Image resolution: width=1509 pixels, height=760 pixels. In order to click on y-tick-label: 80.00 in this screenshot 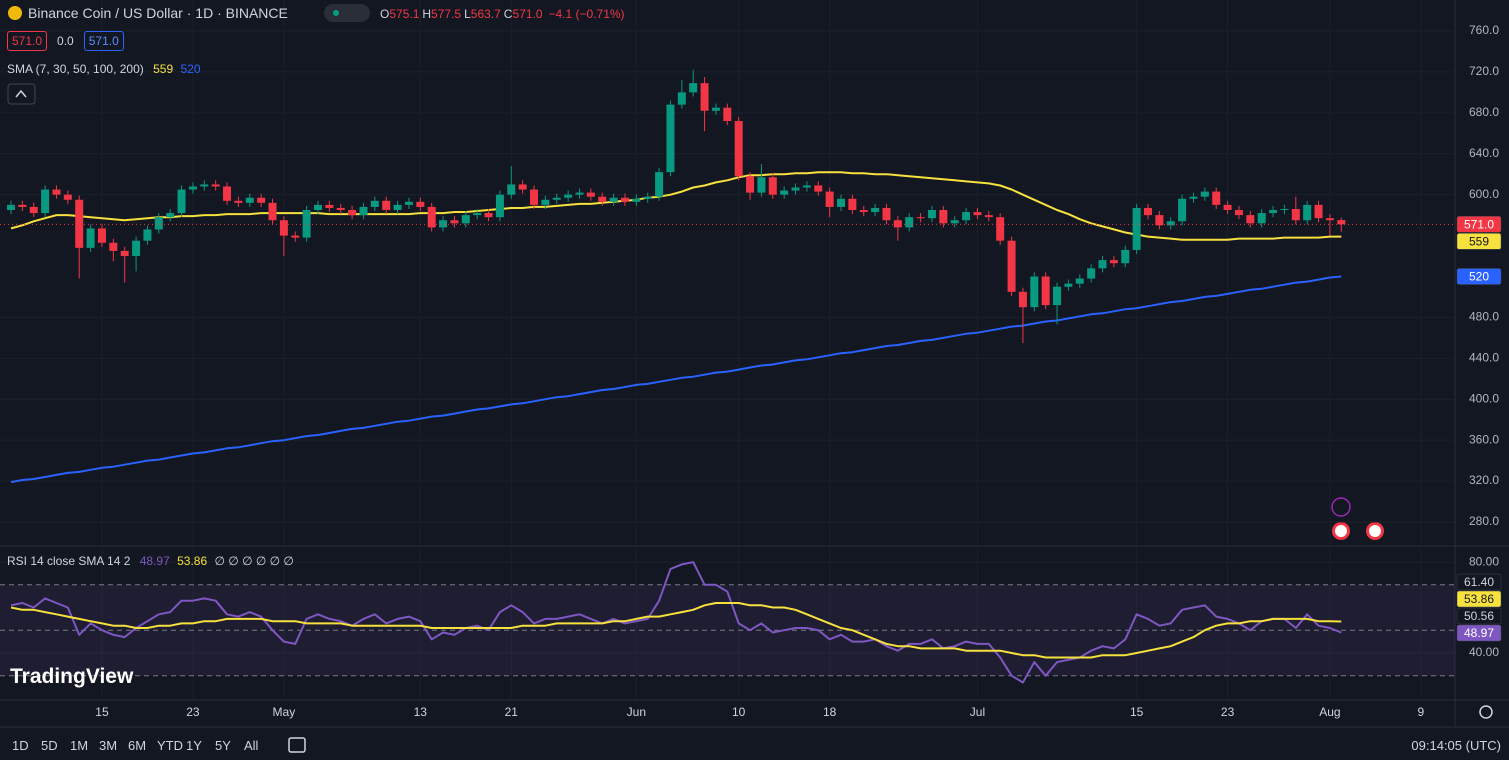, I will do `click(1484, 561)`.